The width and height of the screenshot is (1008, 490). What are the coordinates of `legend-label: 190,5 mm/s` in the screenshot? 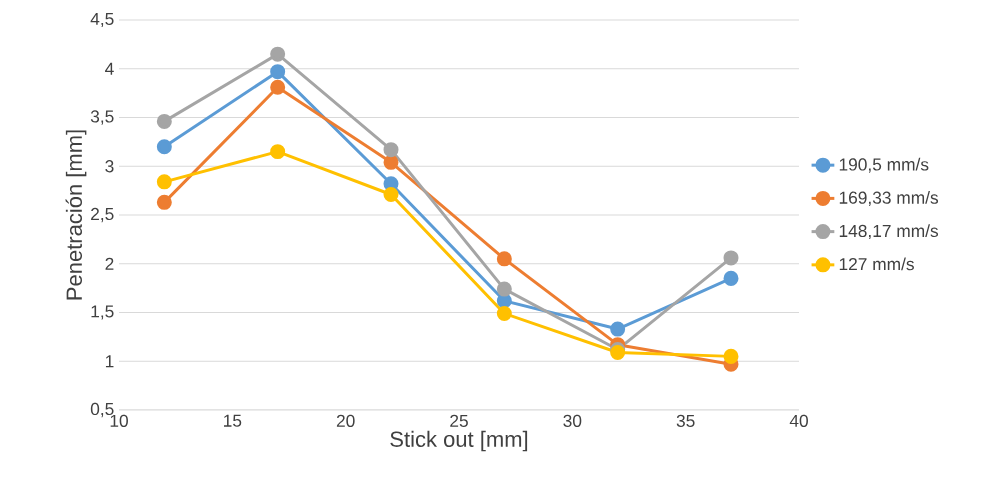 It's located at (884, 165).